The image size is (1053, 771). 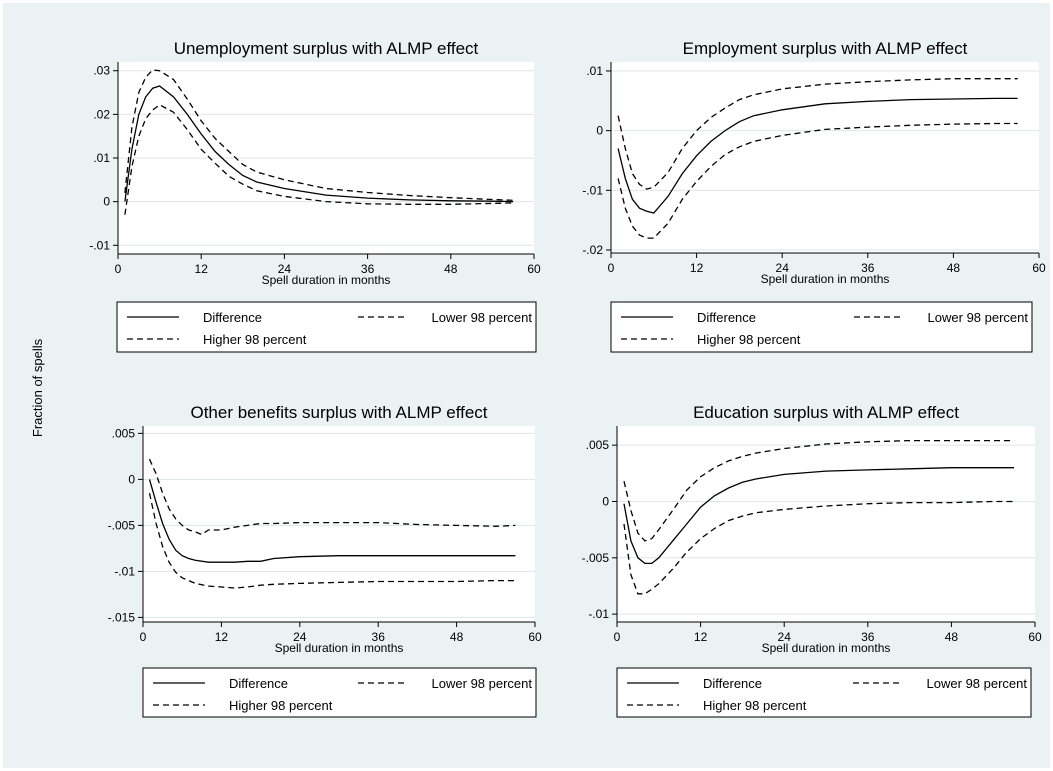 What do you see at coordinates (101, 71) in the screenshot?
I see `y-tick-label: .03` at bounding box center [101, 71].